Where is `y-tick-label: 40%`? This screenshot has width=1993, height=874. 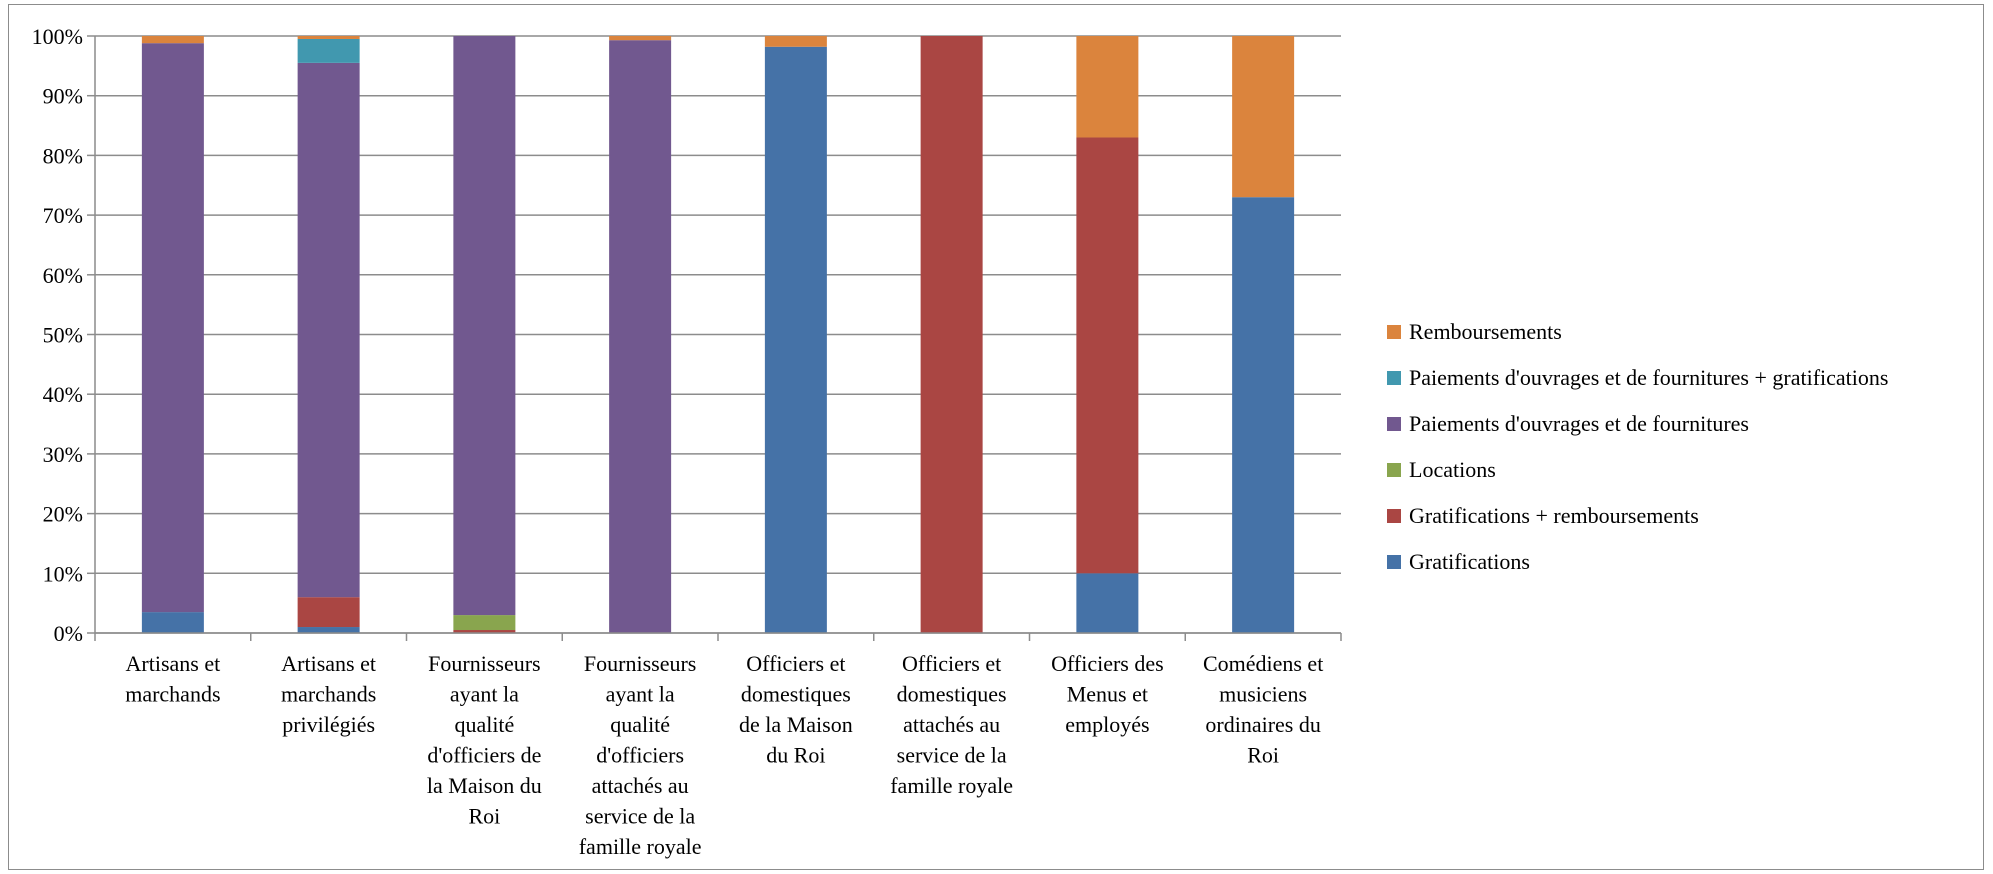
y-tick-label: 40% is located at coordinates (63, 394).